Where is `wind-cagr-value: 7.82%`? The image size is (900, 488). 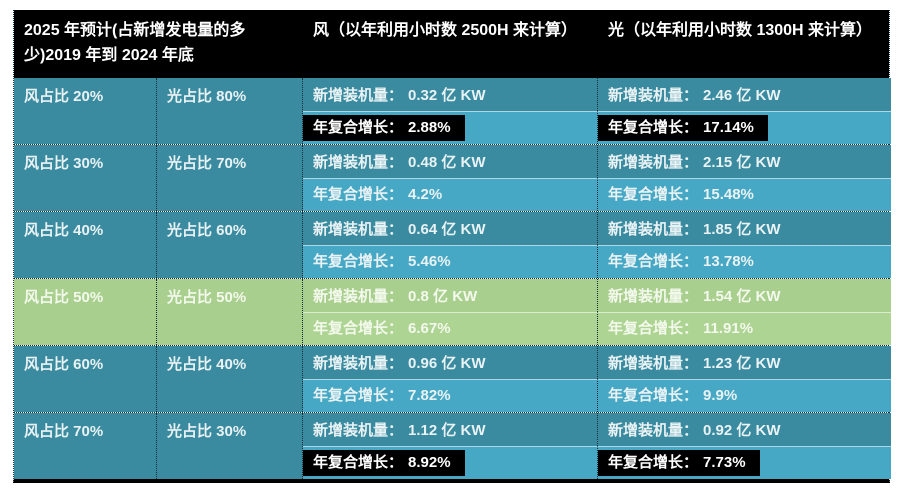 wind-cagr-value: 7.82% is located at coordinates (429, 395).